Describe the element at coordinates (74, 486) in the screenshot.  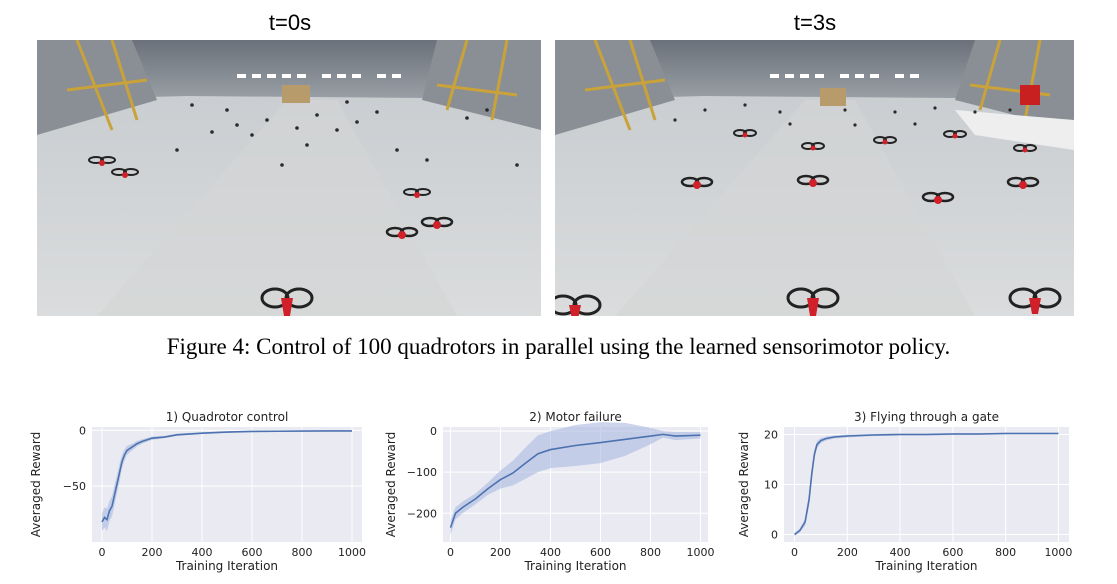
I see `y-tick-label: −50` at that location.